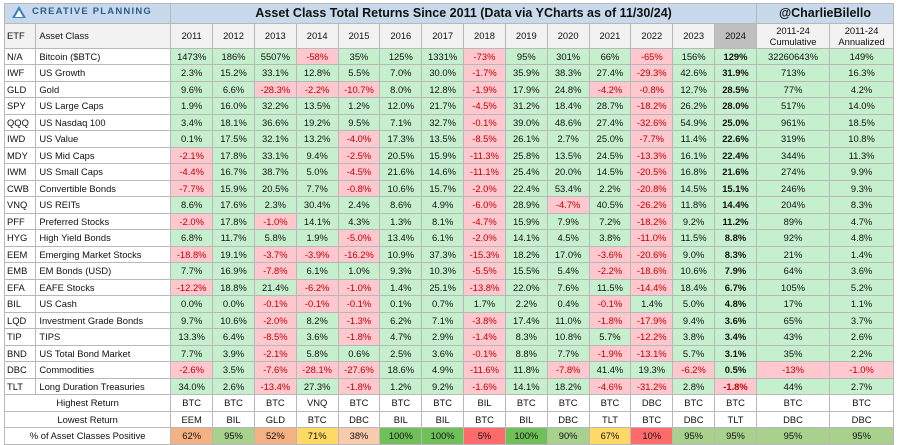 This screenshot has width=900, height=445. Describe the element at coordinates (610, 386) in the screenshot. I see `return-cell: -4.6%` at that location.